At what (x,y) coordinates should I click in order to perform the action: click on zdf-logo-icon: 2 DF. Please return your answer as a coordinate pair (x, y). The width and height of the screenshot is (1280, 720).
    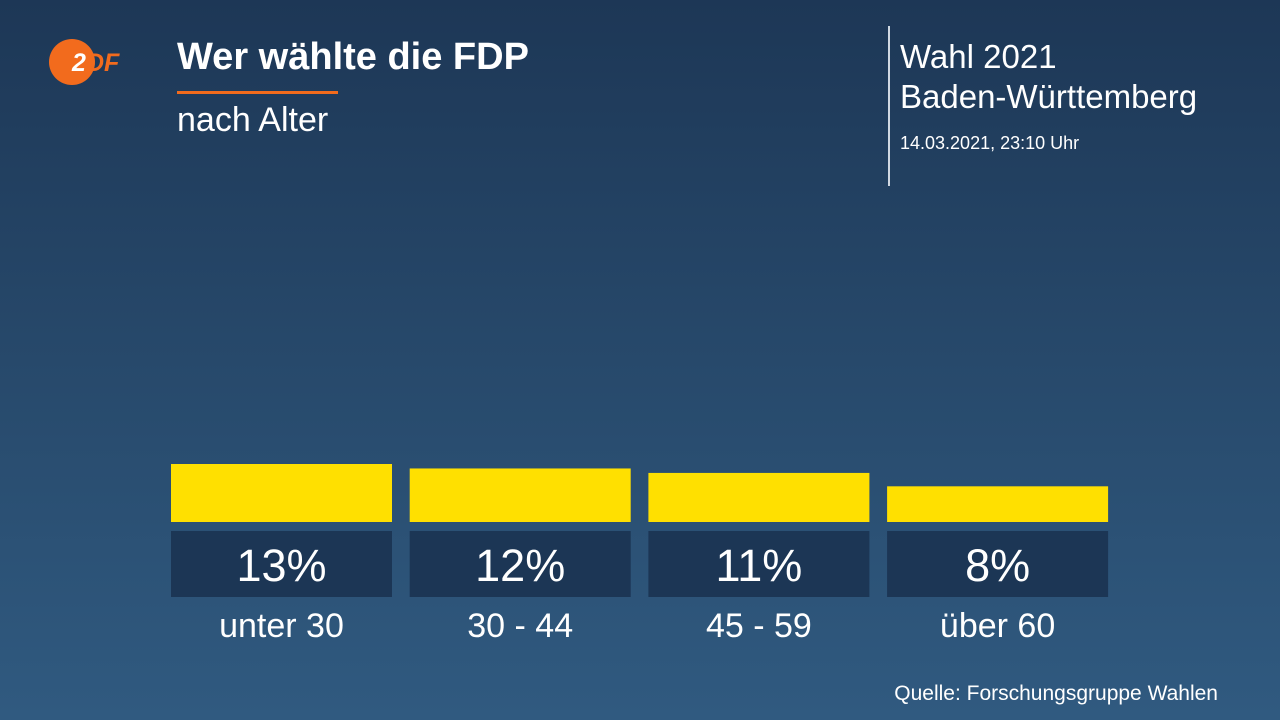
    Looking at the image, I should click on (84, 62).